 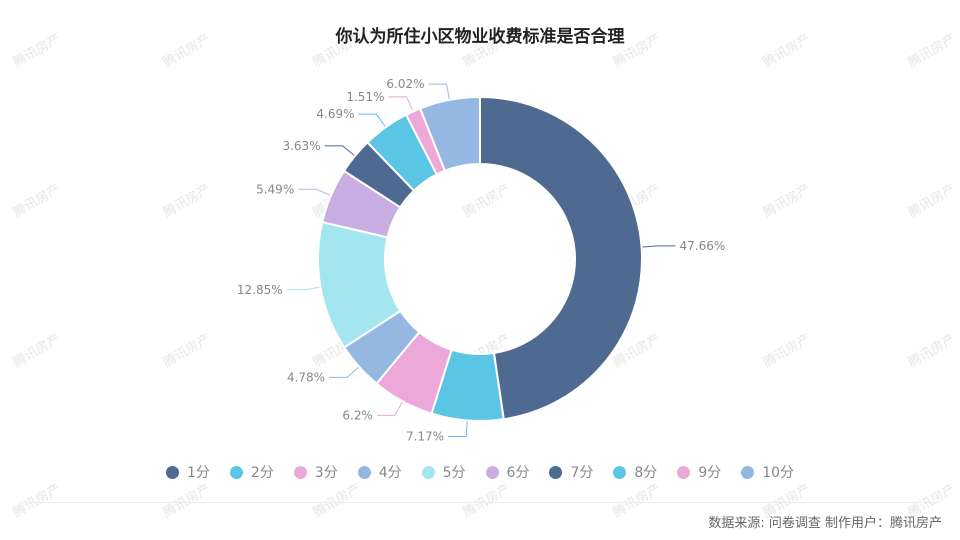 I want to click on slice-label: 6.2%, so click(x=357, y=415).